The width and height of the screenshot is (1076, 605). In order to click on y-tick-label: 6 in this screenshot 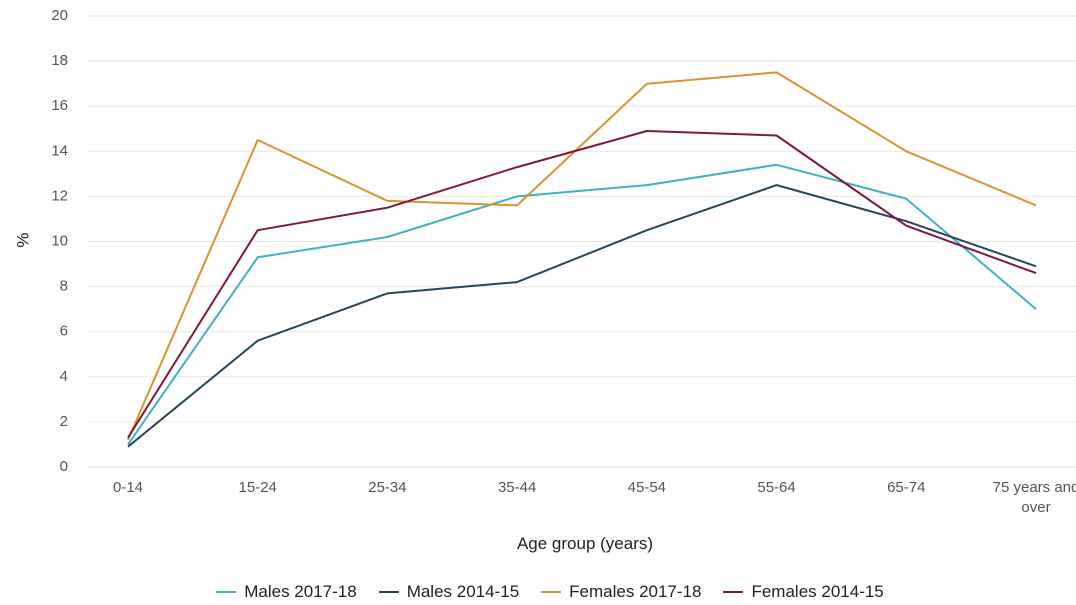, I will do `click(64, 331)`.